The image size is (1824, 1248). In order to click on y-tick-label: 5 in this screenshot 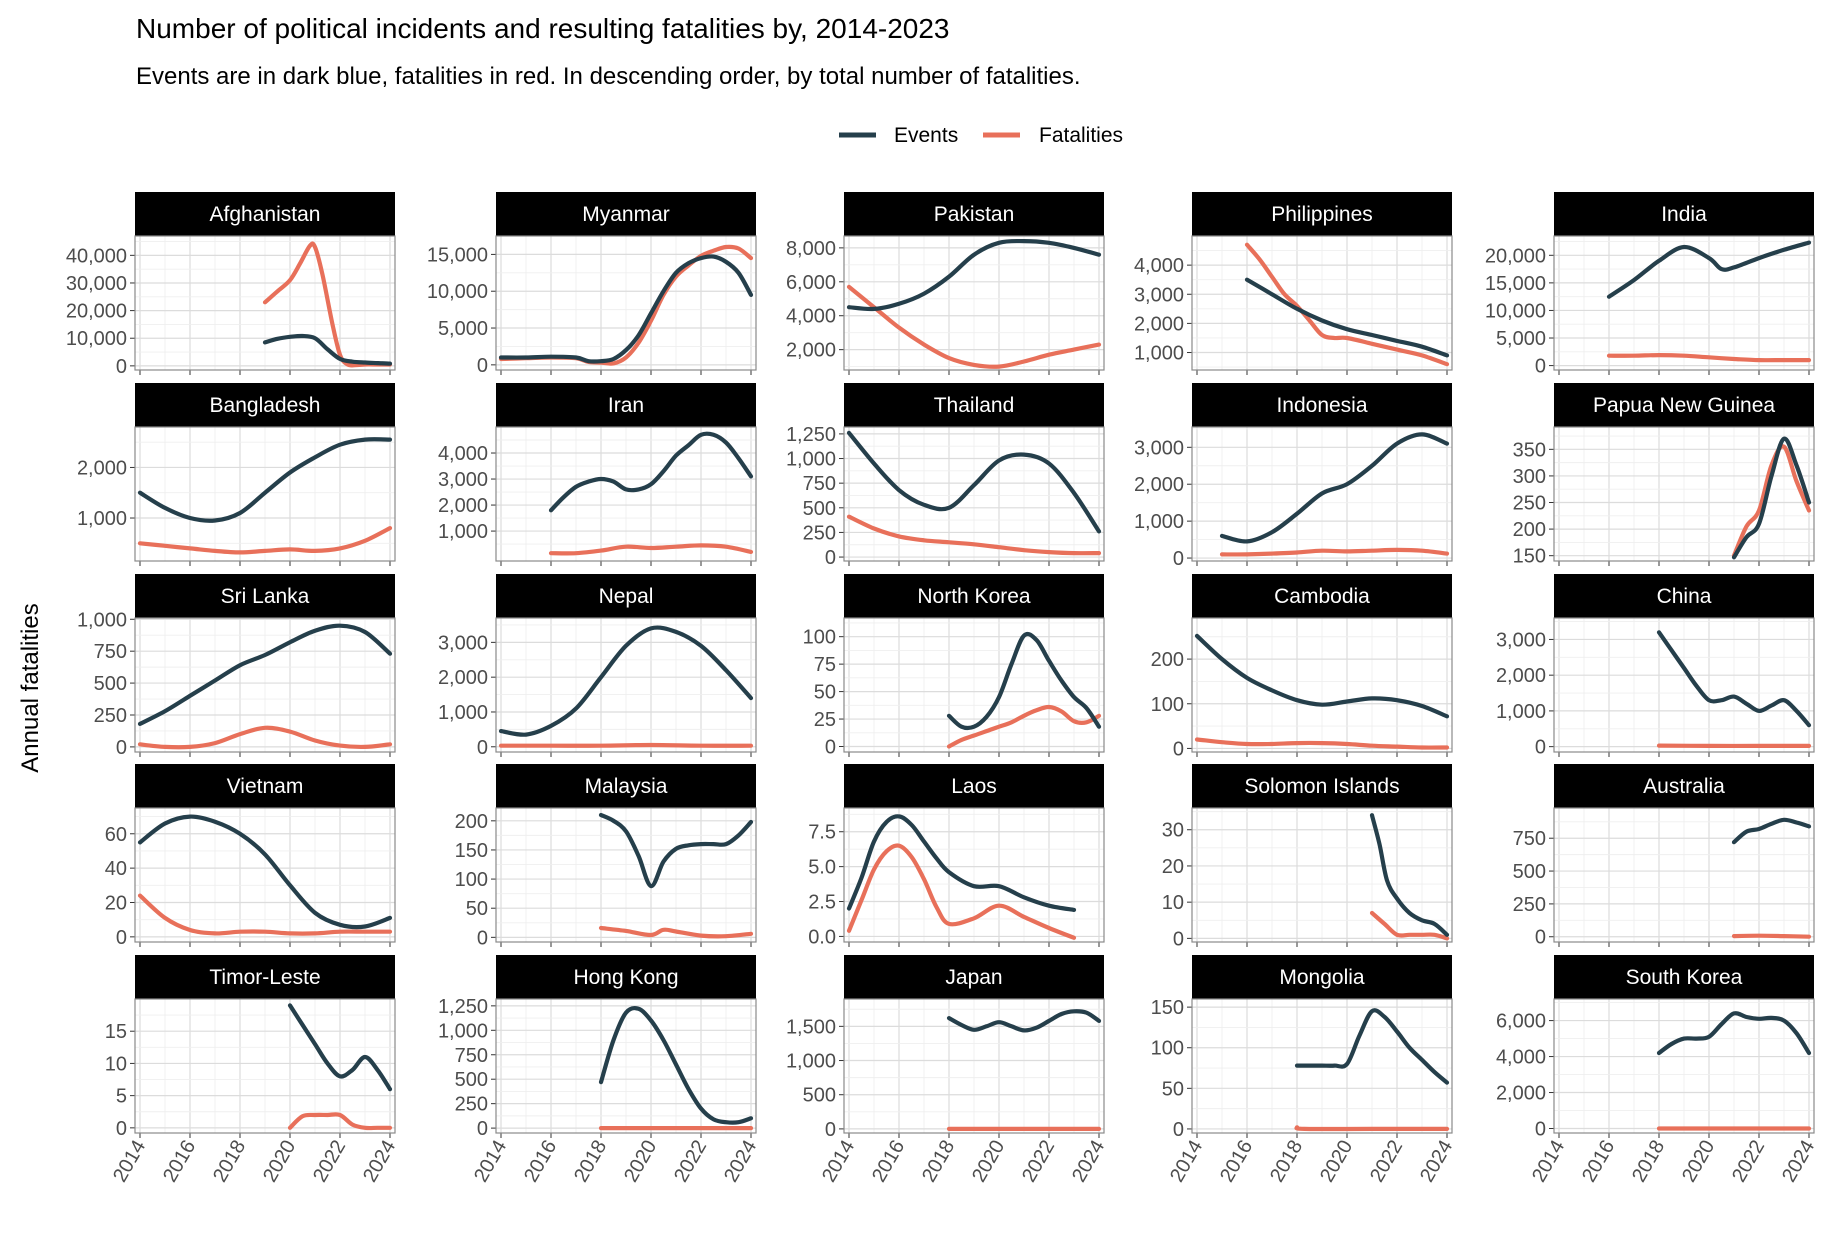, I will do `click(121, 1097)`.